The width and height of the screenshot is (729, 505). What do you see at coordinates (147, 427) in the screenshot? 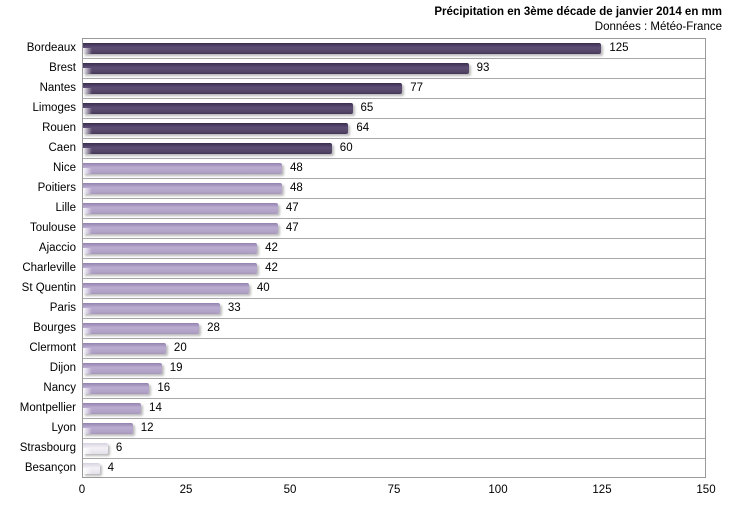
I see `value-label: 12` at bounding box center [147, 427].